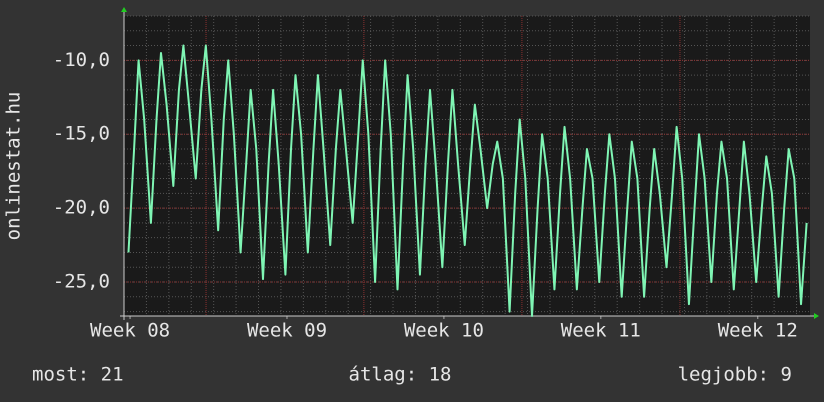  I want to click on y-axis-label: onlinestat.hu, so click(14, 166).